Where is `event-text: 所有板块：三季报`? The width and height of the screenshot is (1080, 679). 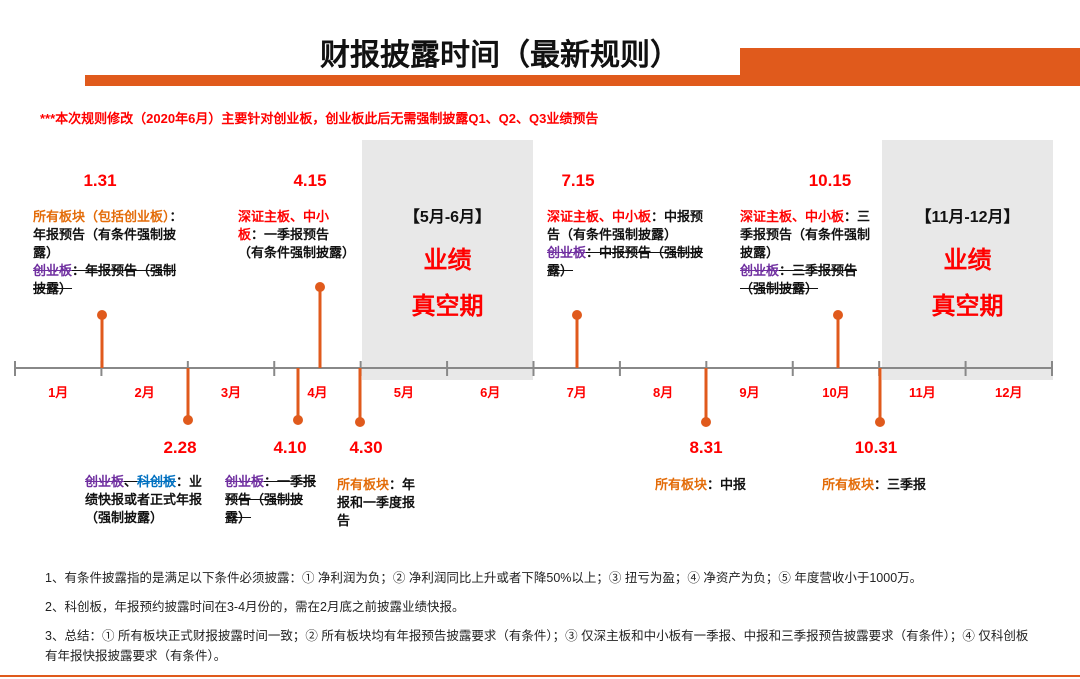 event-text: 所有板块：三季报 is located at coordinates (882, 485).